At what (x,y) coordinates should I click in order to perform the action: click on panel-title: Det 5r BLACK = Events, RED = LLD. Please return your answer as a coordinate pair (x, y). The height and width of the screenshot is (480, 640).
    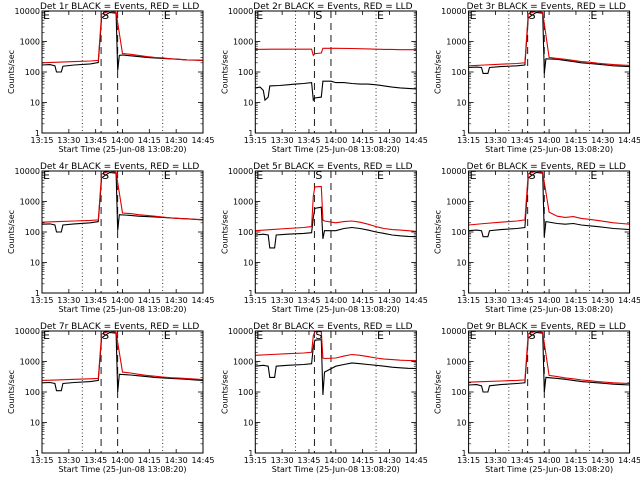
    Looking at the image, I should click on (332, 167).